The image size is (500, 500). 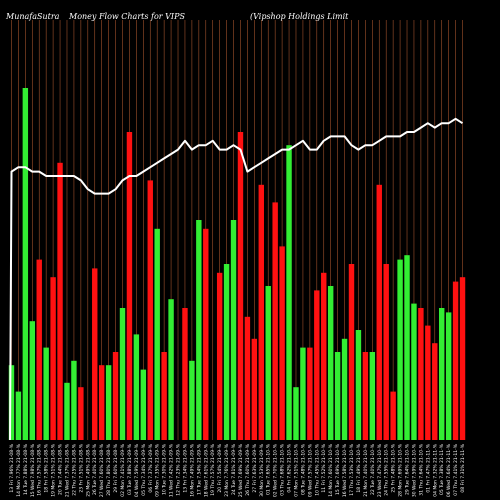 I want to click on x-tick-label: 24 Tue 7.81% 21-09-%, so click(x=234, y=469).